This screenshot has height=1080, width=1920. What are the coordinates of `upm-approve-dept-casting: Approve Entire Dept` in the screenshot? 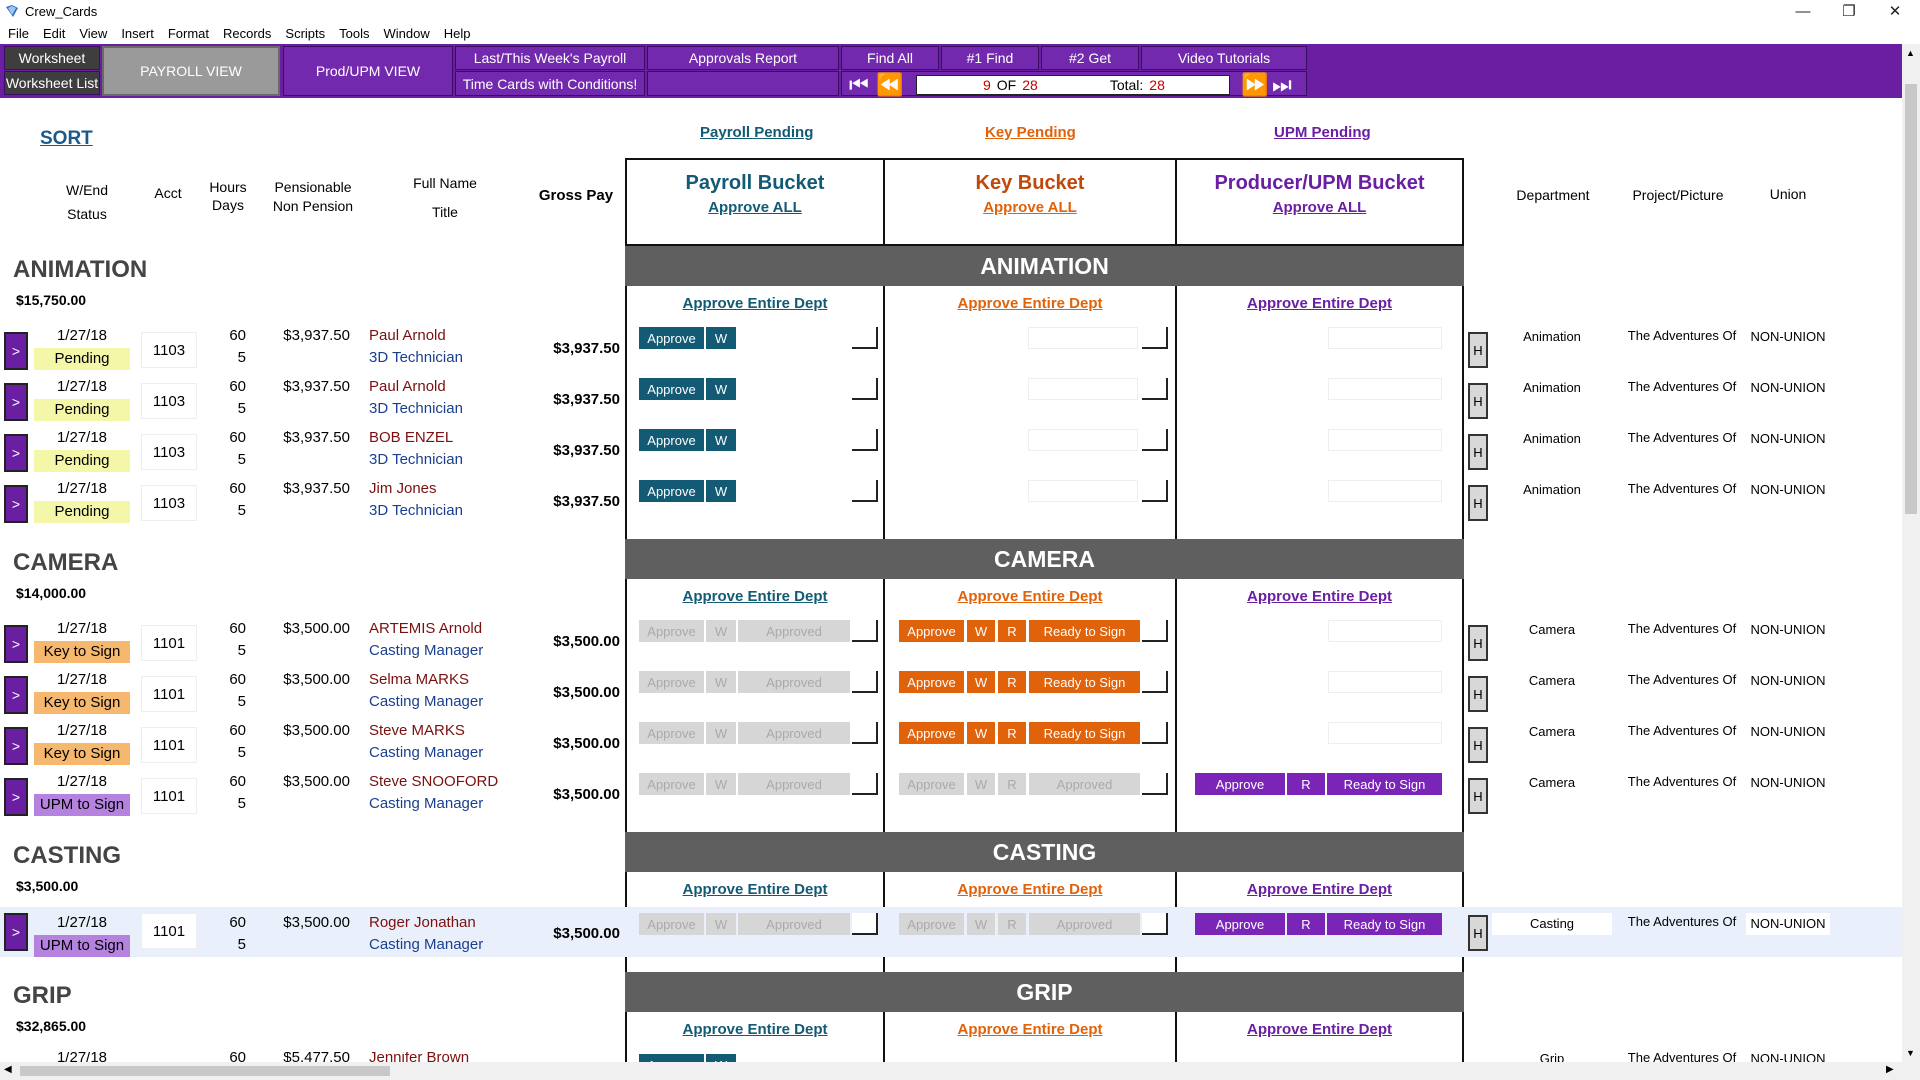 It's located at (1319, 889).